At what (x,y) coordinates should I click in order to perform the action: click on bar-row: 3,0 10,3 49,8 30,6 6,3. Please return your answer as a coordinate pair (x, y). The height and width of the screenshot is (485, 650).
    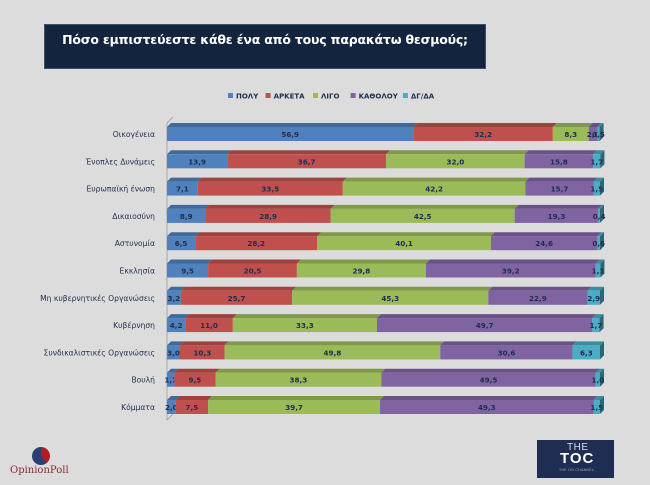
    Looking at the image, I should click on (385, 350).